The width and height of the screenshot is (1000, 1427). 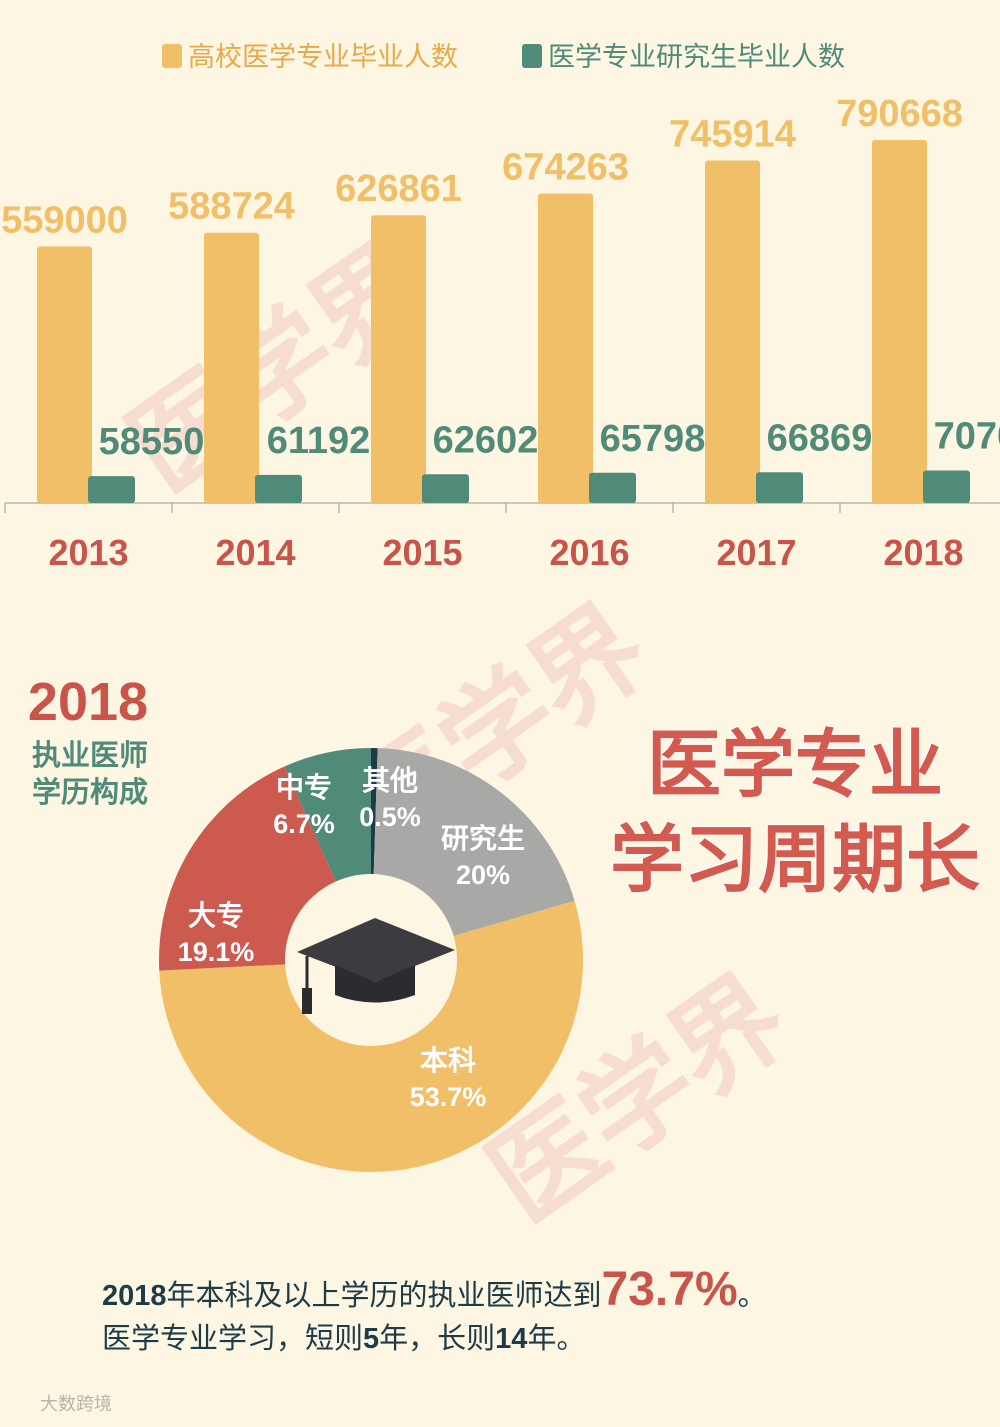 What do you see at coordinates (483, 875) in the screenshot?
I see `pie-value-label: 20%` at bounding box center [483, 875].